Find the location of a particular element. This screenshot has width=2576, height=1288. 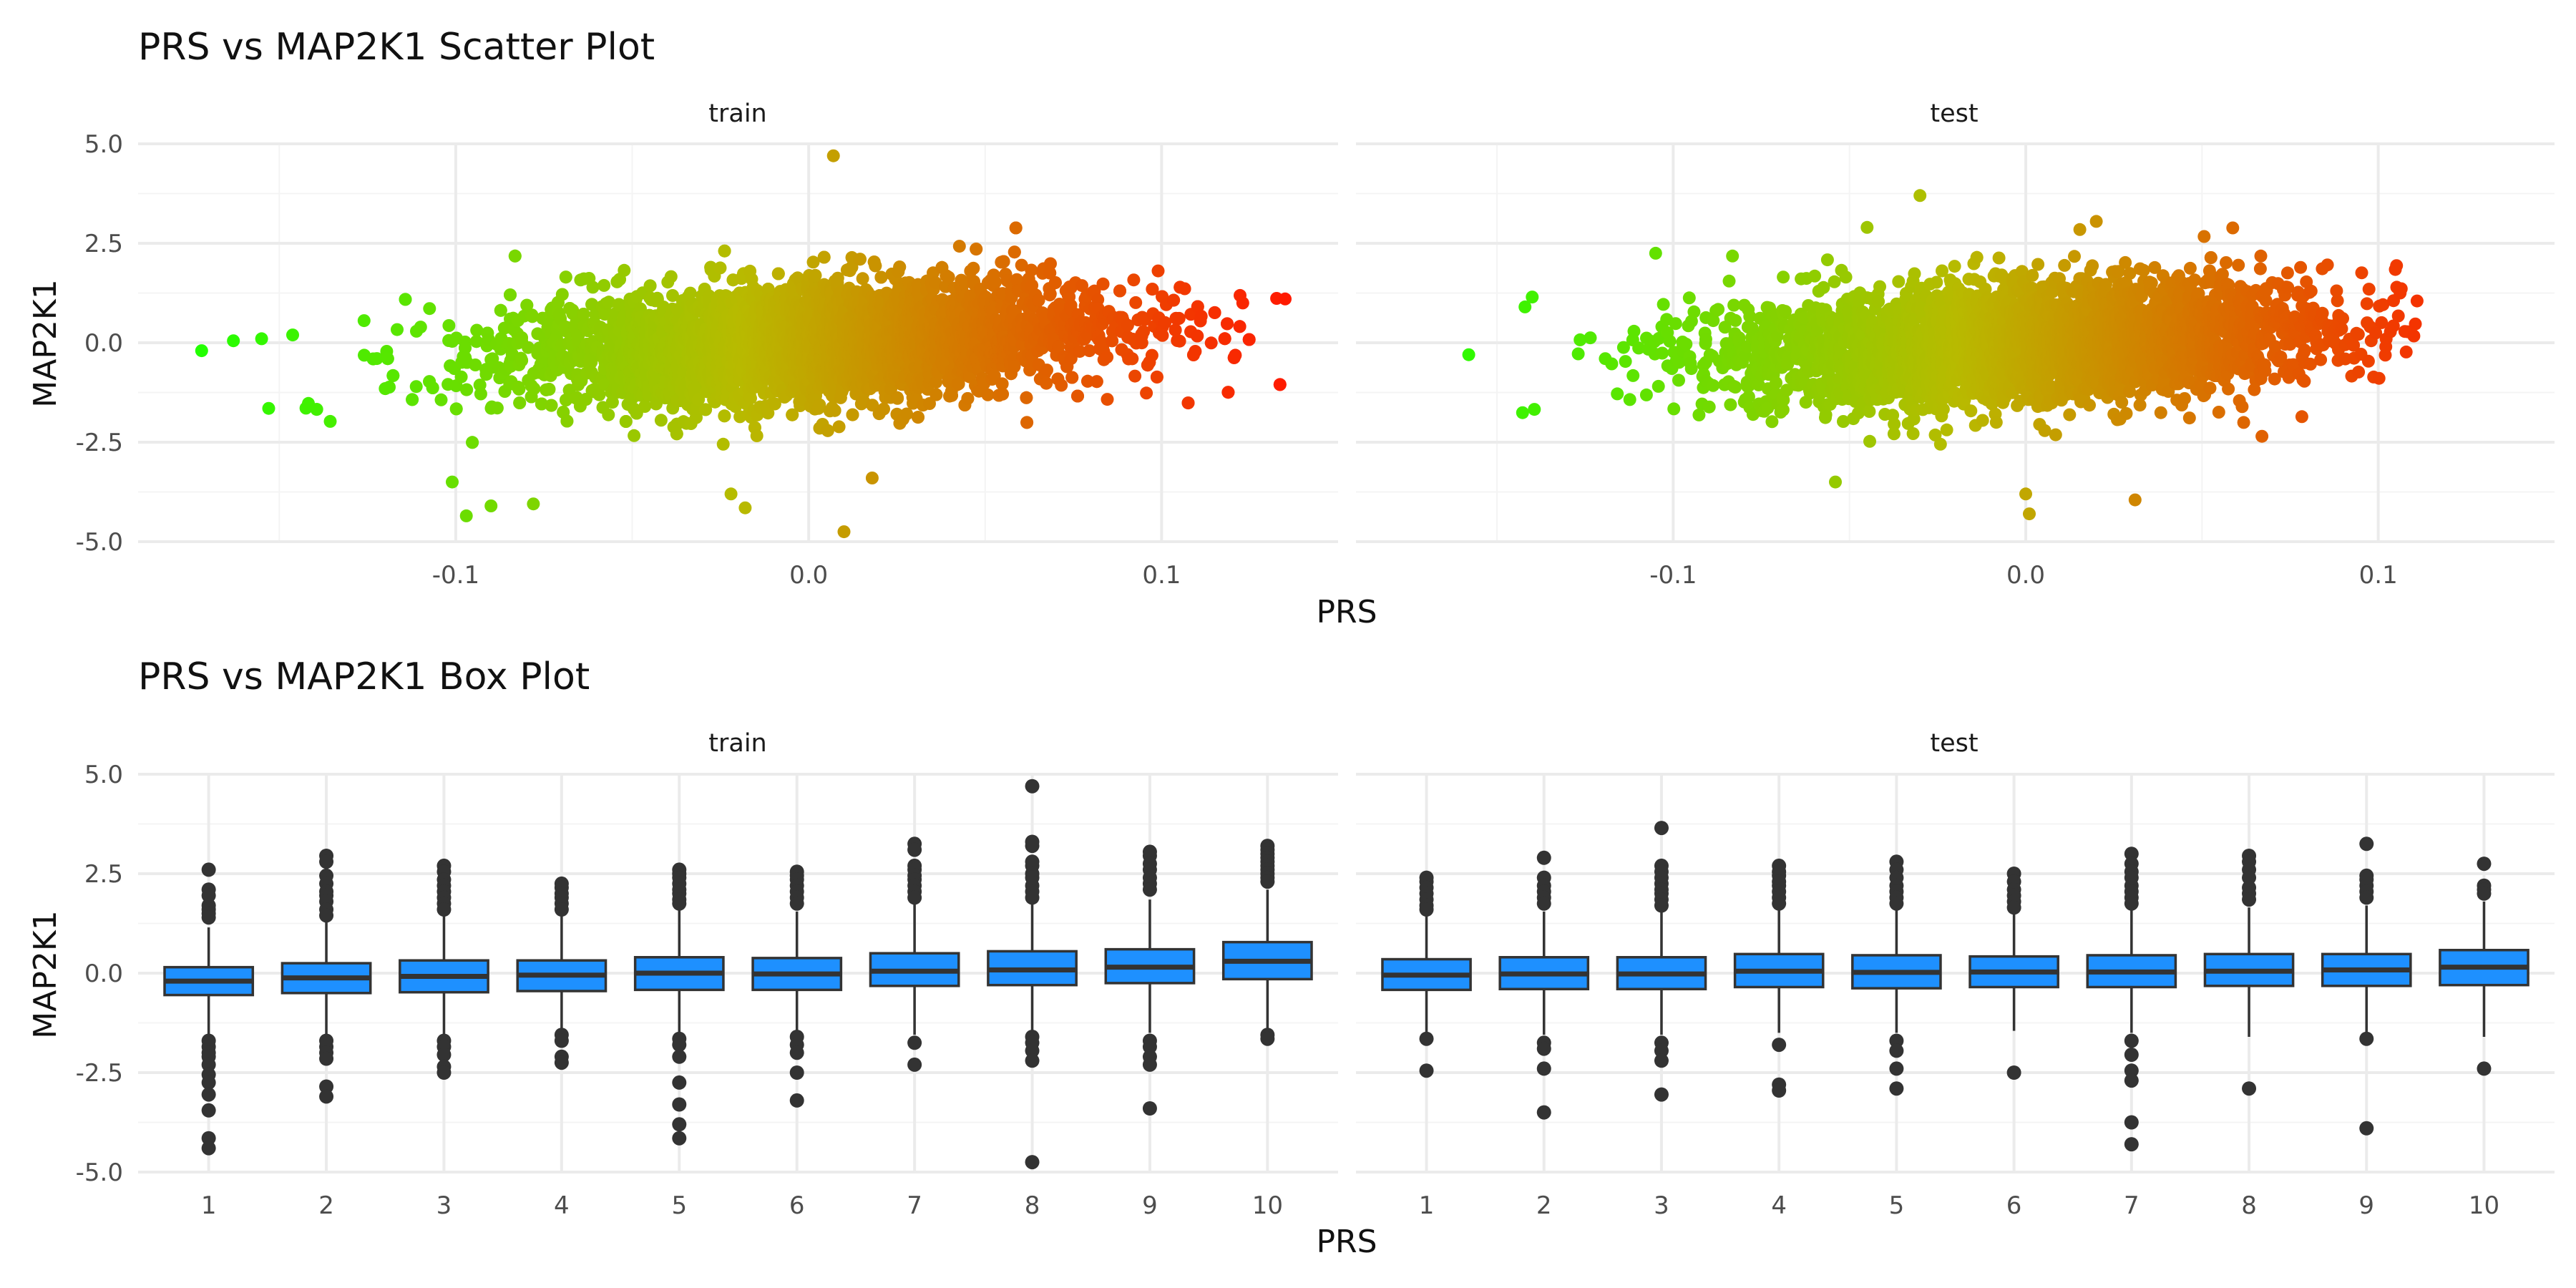

scatter-facet-train-label: train is located at coordinates (737, 113).